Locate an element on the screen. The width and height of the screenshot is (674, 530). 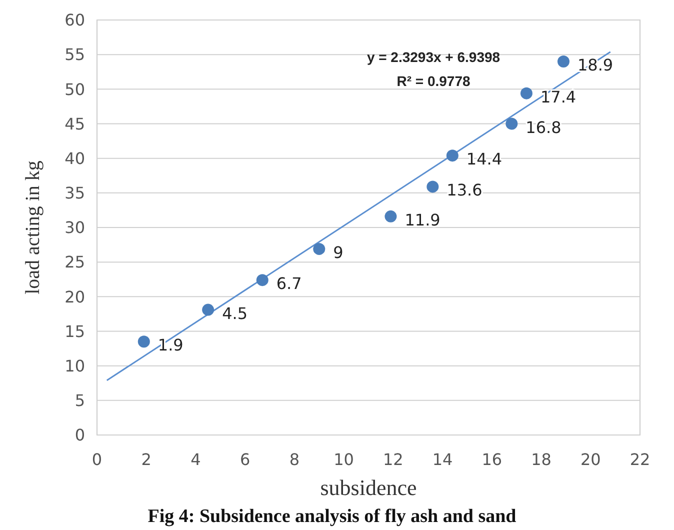
annotation: 17.4 is located at coordinates (558, 96).